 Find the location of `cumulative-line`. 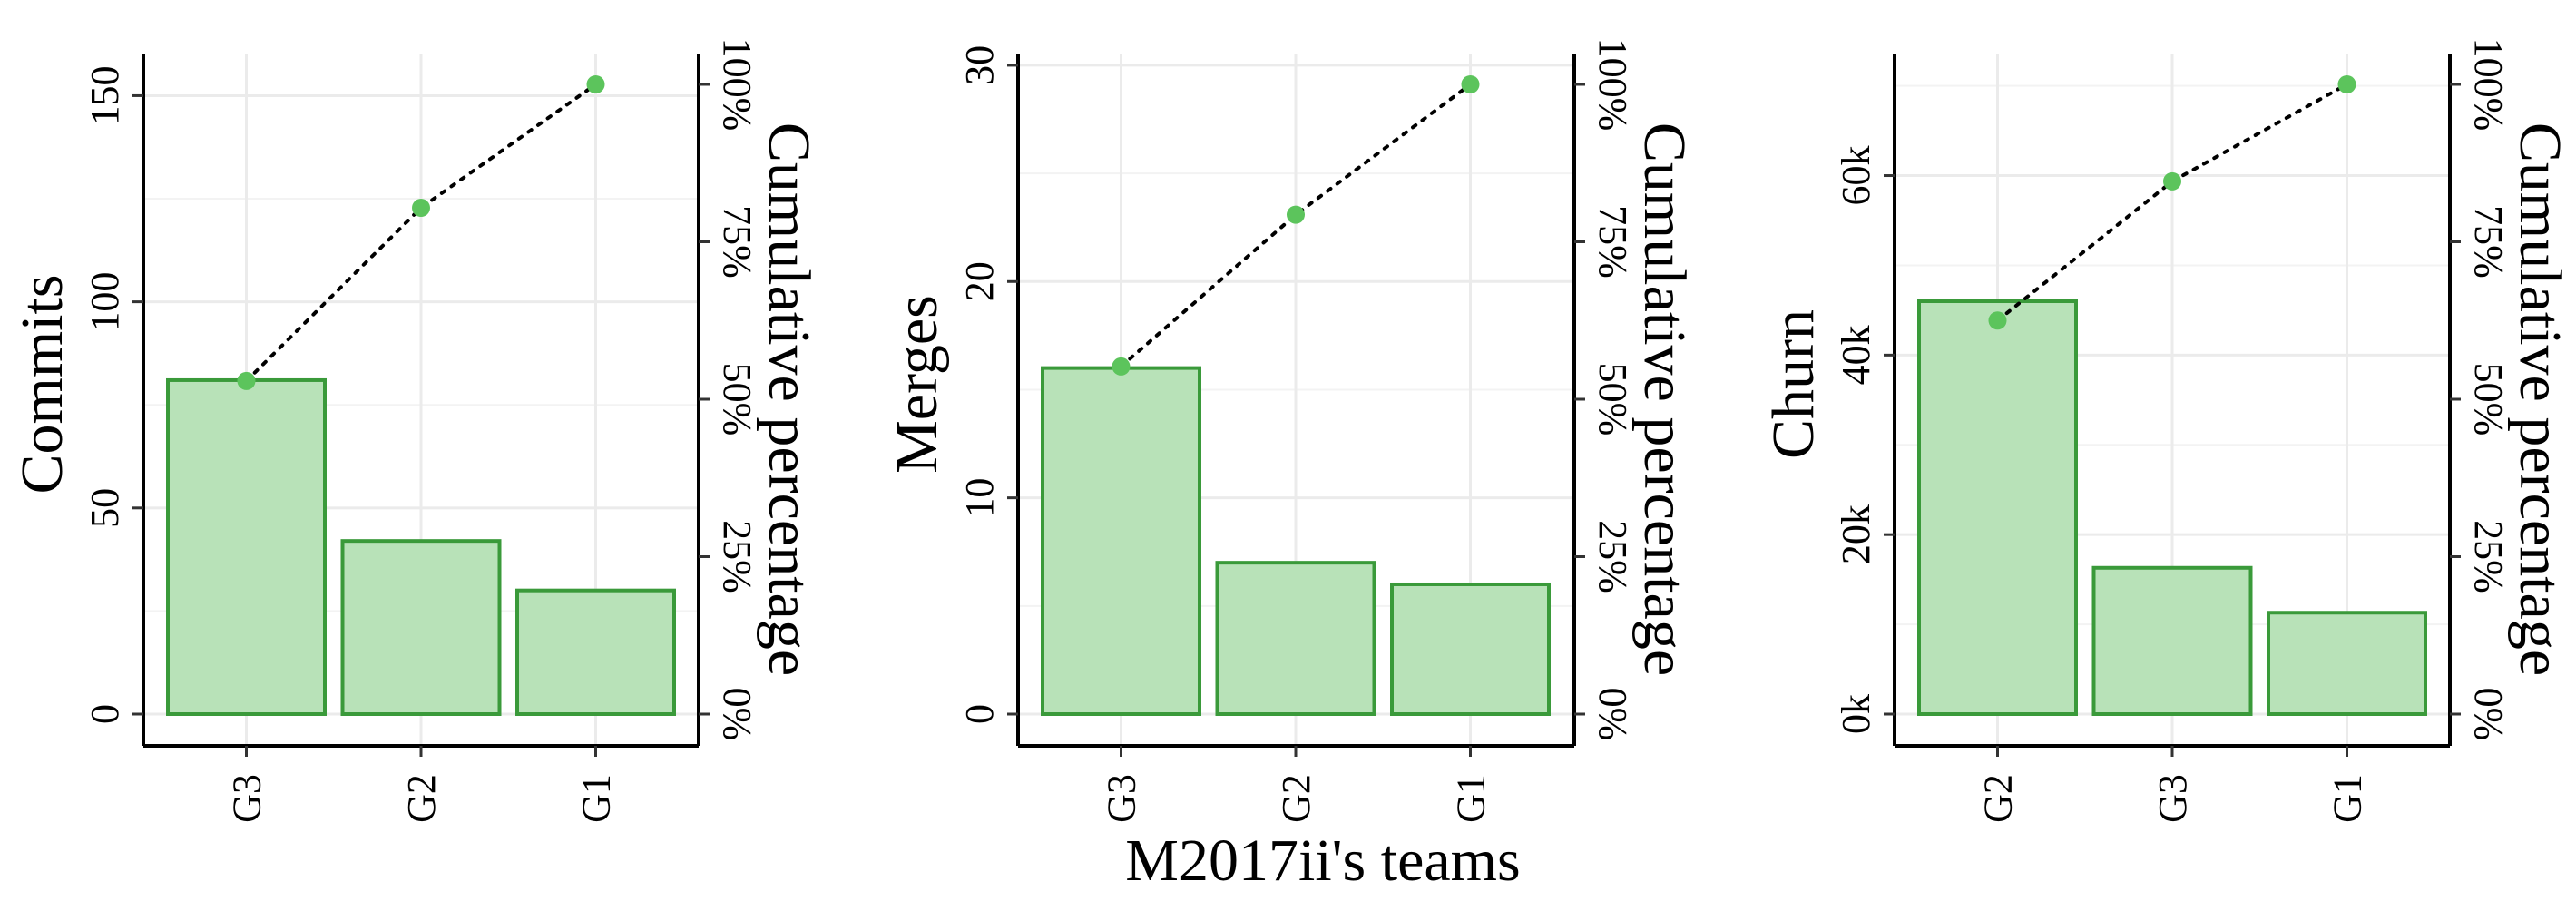

cumulative-line is located at coordinates (1296, 226).